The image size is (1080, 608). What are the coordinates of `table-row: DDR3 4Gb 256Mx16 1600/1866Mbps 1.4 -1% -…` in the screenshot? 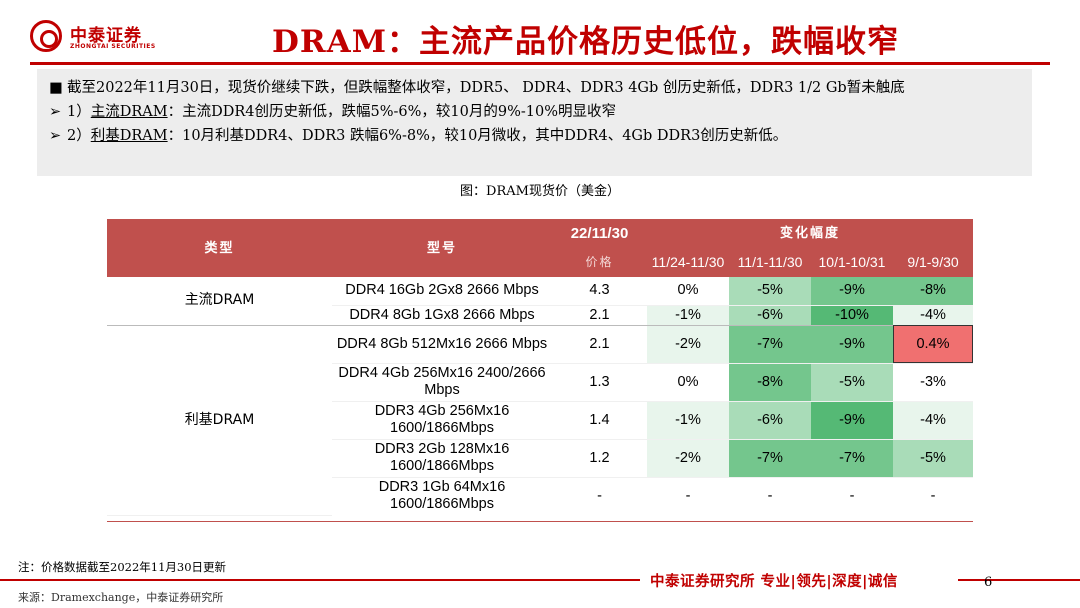 It's located at (540, 420).